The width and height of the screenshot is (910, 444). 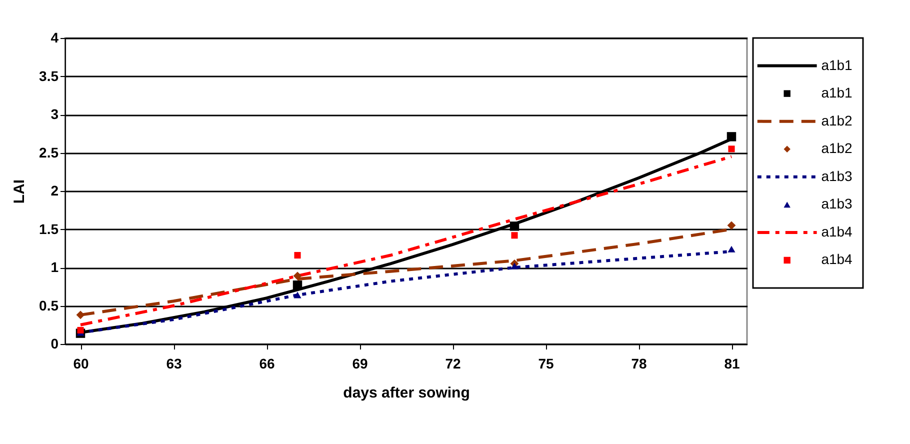 I want to click on y-tick-label: 4, so click(x=54, y=38).